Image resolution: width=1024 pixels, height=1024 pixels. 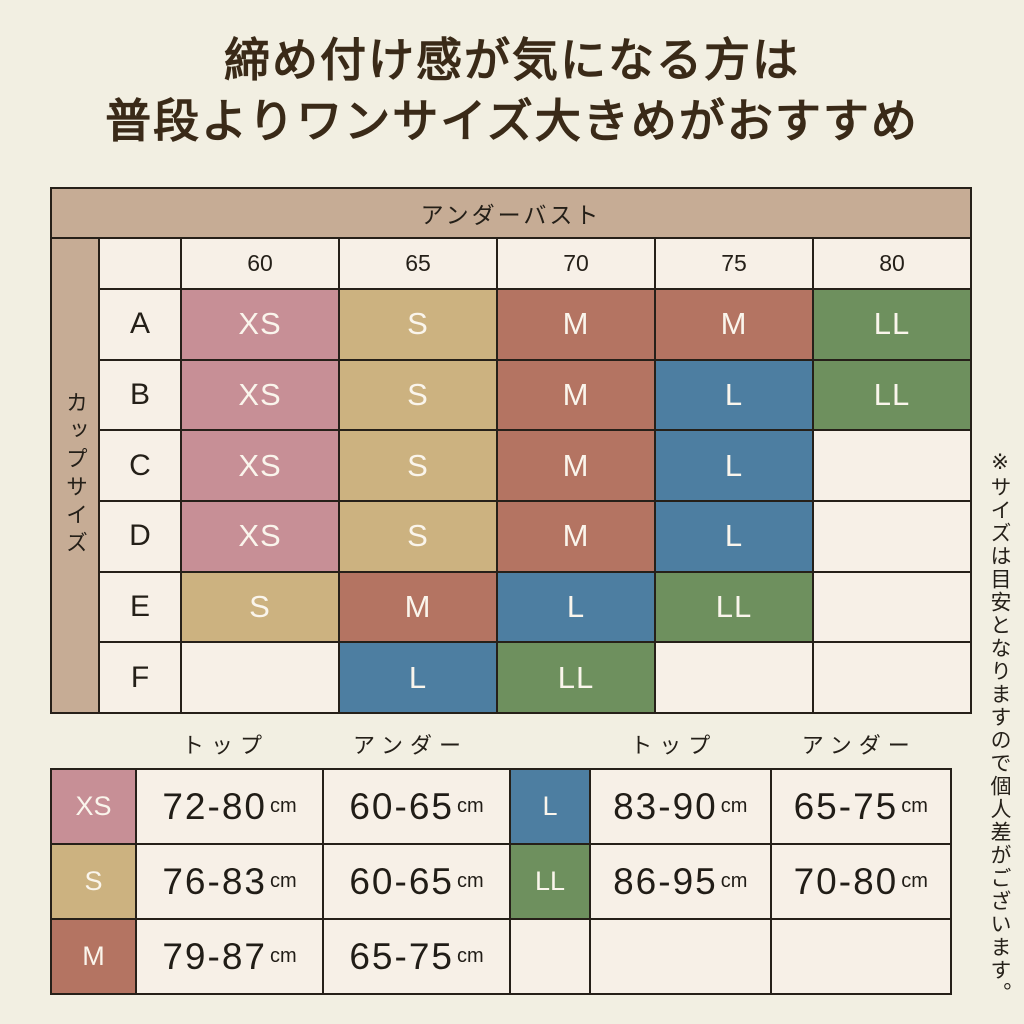 I want to click on underbust-header: アンダーバスト, so click(x=511, y=213).